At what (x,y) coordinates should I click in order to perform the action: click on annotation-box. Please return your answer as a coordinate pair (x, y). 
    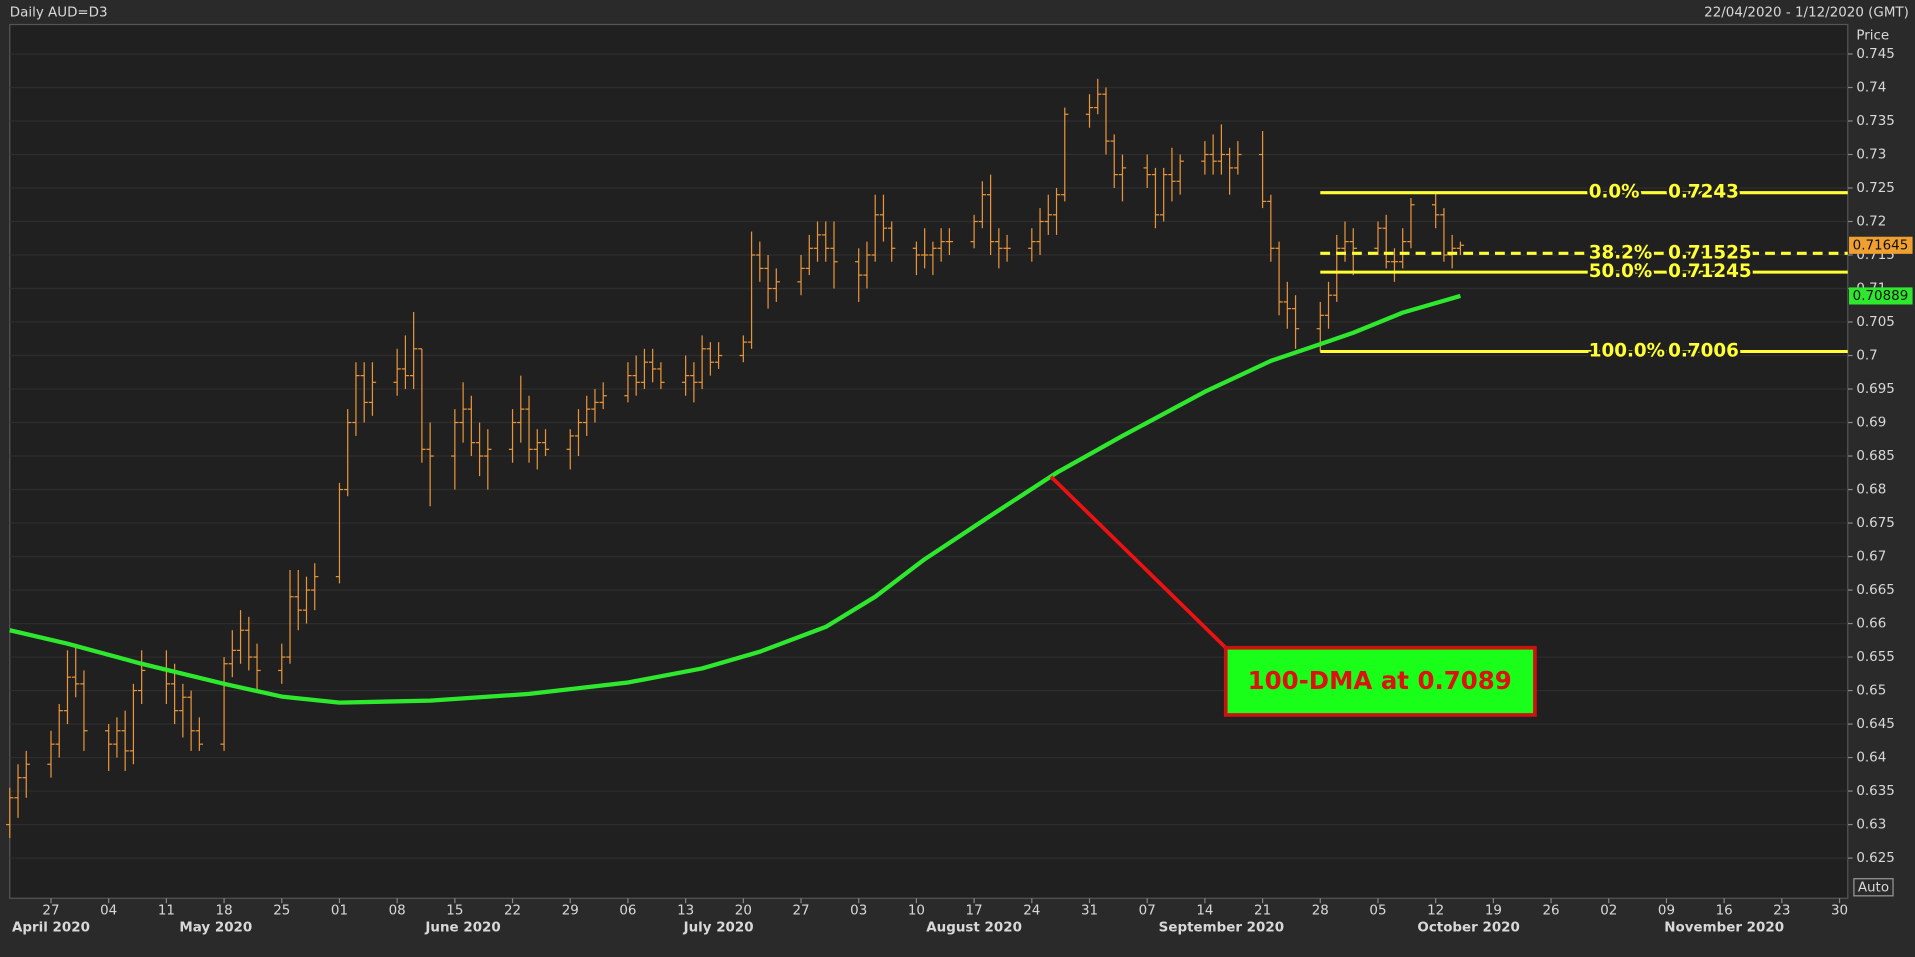
    Looking at the image, I should click on (1380, 681).